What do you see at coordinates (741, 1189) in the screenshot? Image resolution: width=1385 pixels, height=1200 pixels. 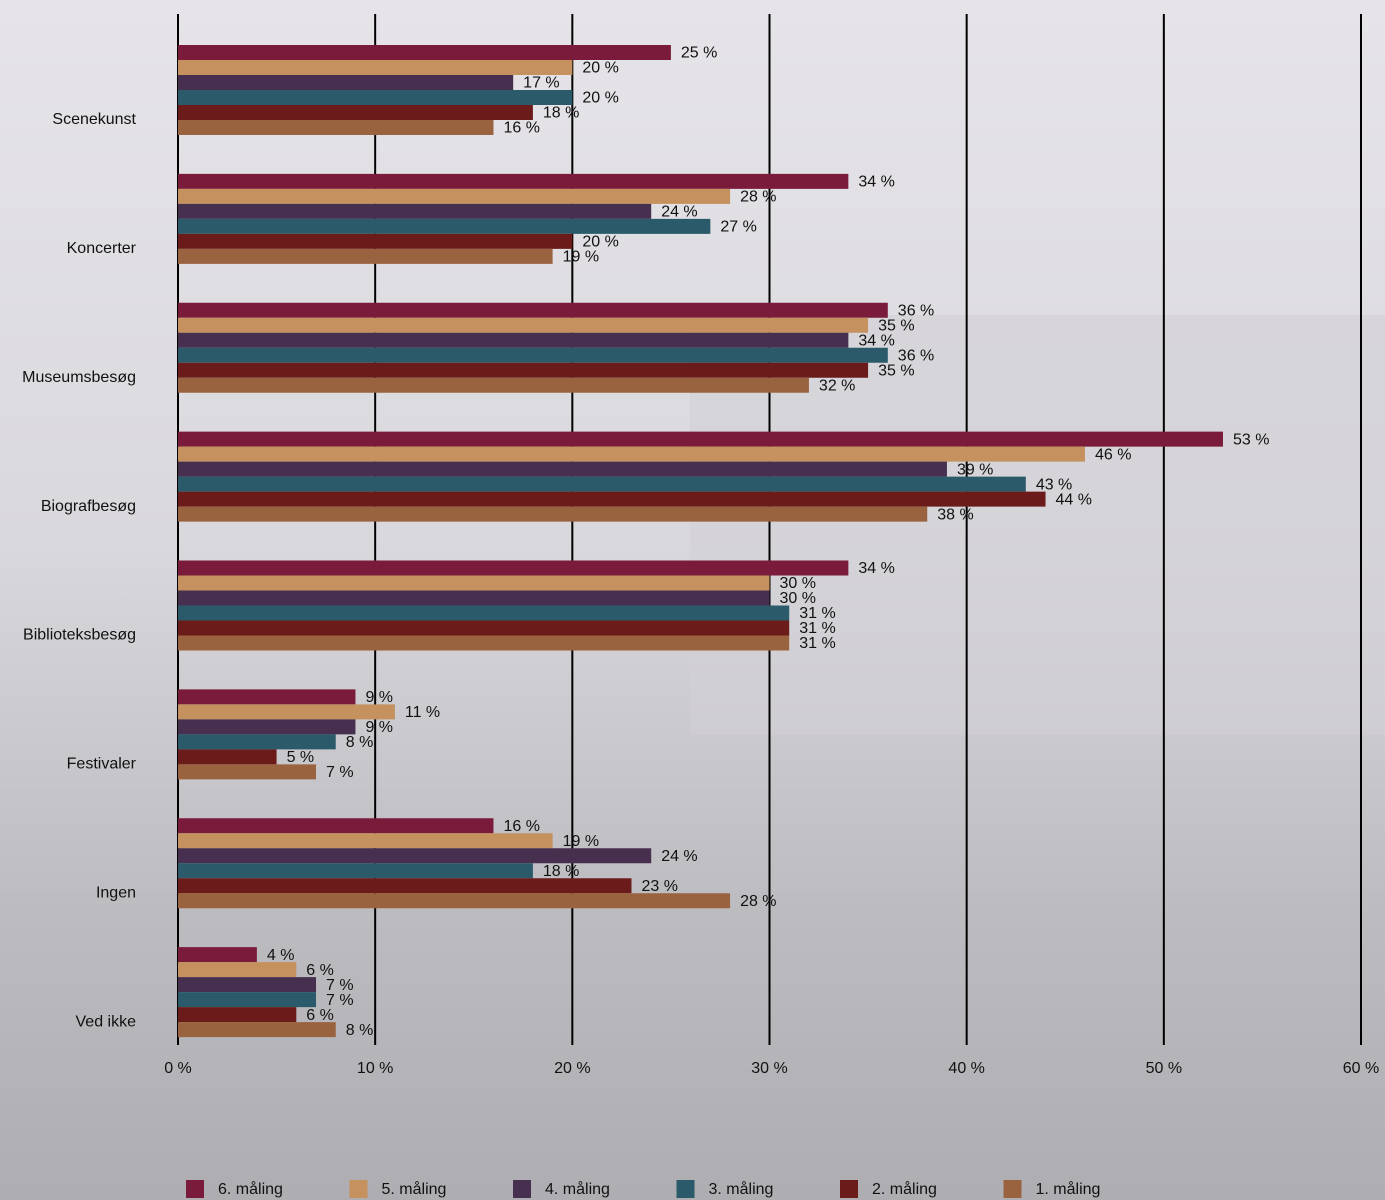 I see `legend-label: 3. måling` at bounding box center [741, 1189].